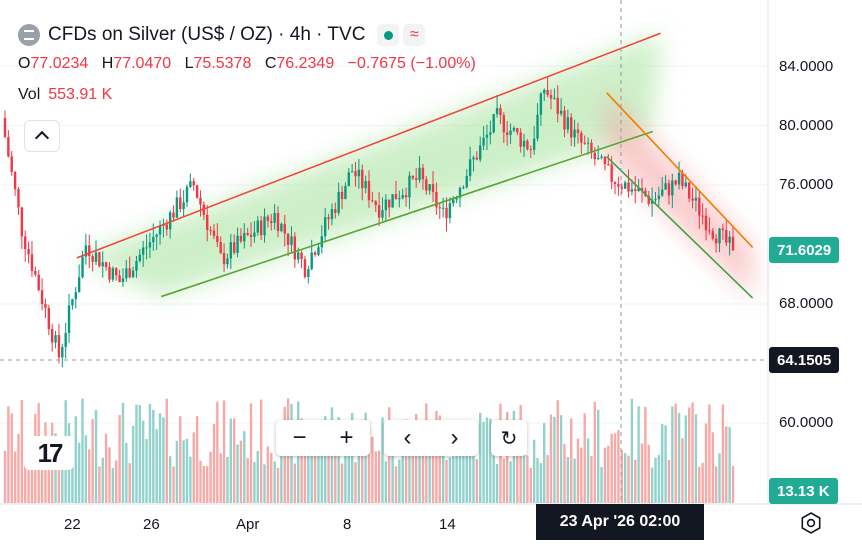 Image resolution: width=862 pixels, height=544 pixels. I want to click on market-status-icon, so click(388, 35).